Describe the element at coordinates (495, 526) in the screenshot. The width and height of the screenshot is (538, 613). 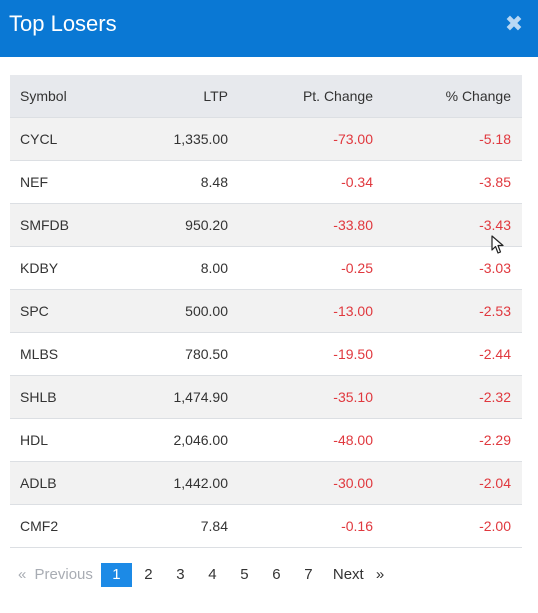
I see `cell-pct-change: -2.00` at that location.